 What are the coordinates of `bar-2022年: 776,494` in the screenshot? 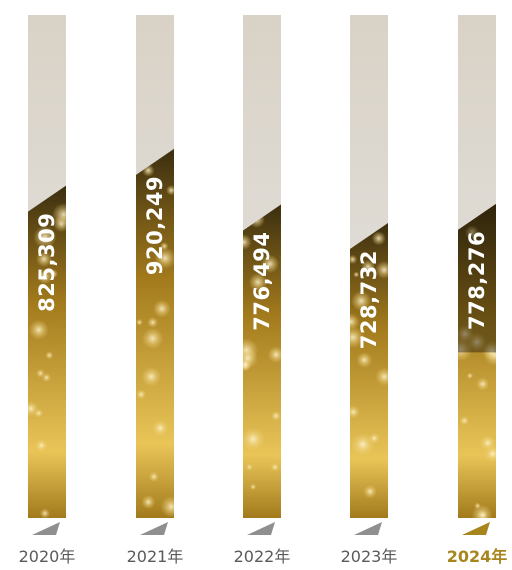 It's located at (262, 266).